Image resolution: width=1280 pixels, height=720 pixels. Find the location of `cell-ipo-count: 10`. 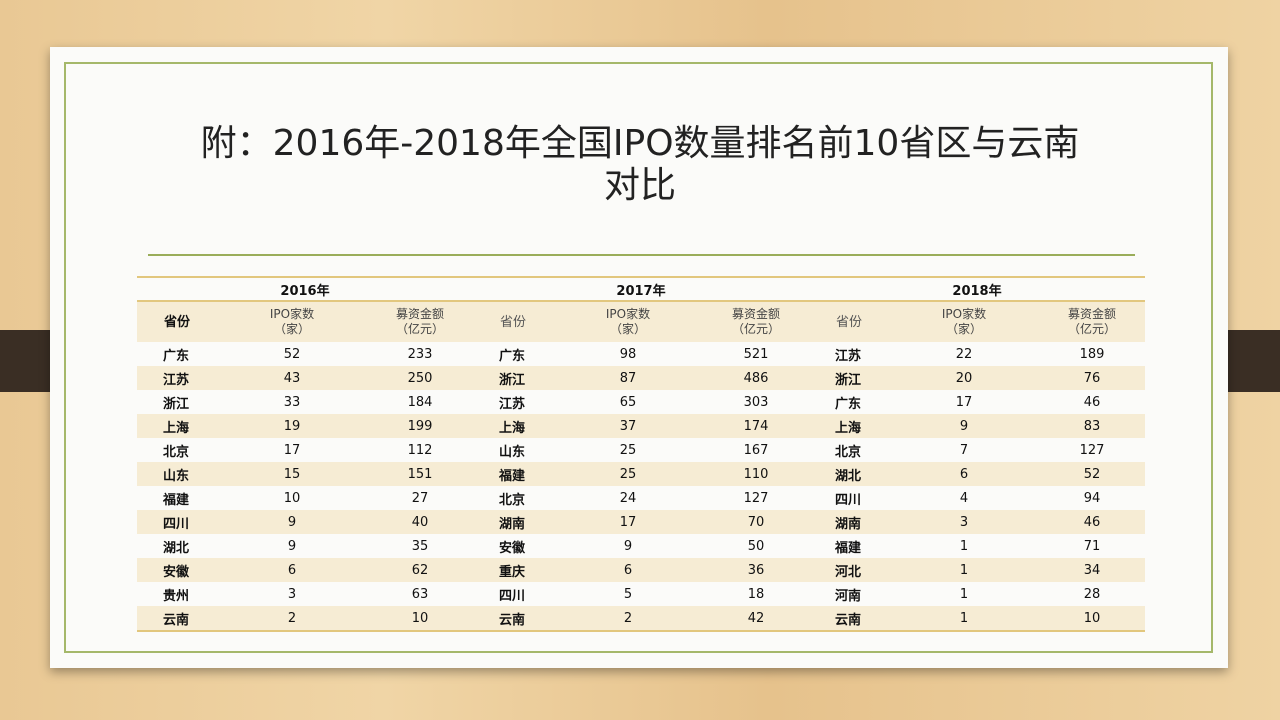

cell-ipo-count: 10 is located at coordinates (292, 498).